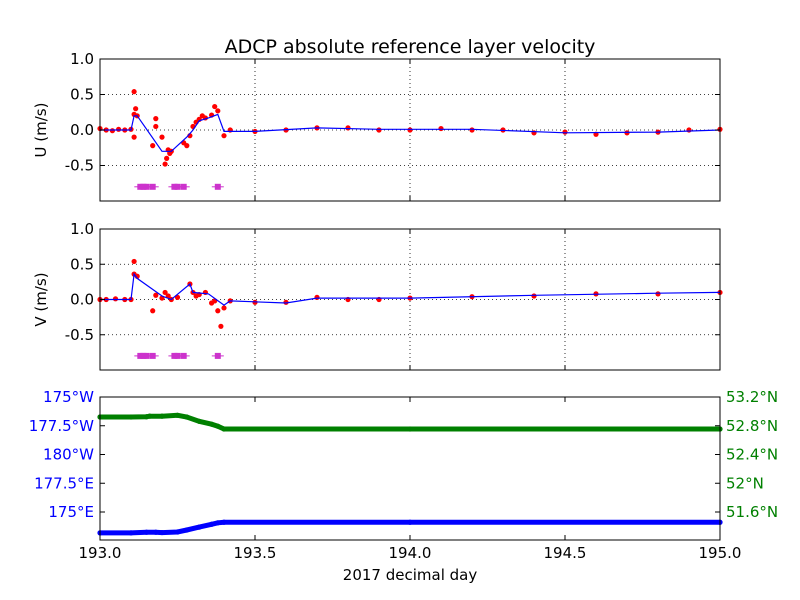 The width and height of the screenshot is (800, 600). Describe the element at coordinates (565, 553) in the screenshot. I see `x-tick-label: 194.5` at that location.